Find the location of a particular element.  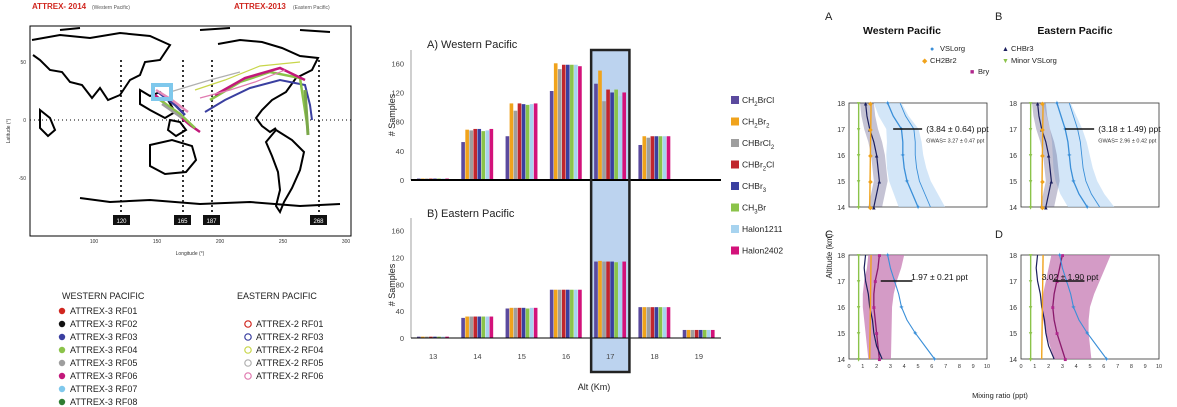

profile-xtick-label: 0 is located at coordinates (1020, 367).